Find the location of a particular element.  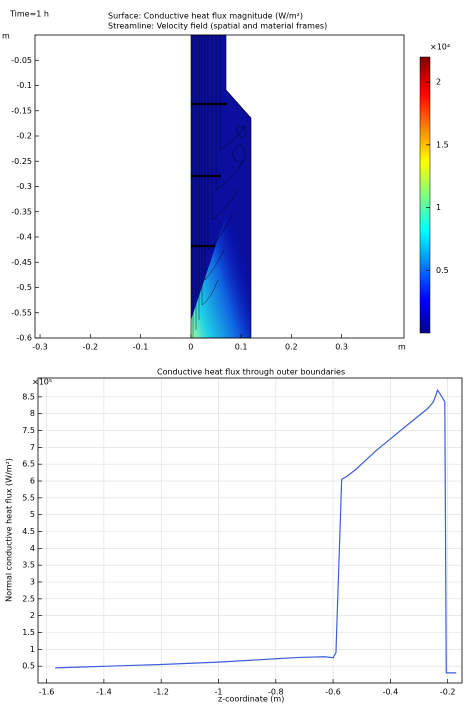

y-tick-label: 1.5 is located at coordinates (28, 632).